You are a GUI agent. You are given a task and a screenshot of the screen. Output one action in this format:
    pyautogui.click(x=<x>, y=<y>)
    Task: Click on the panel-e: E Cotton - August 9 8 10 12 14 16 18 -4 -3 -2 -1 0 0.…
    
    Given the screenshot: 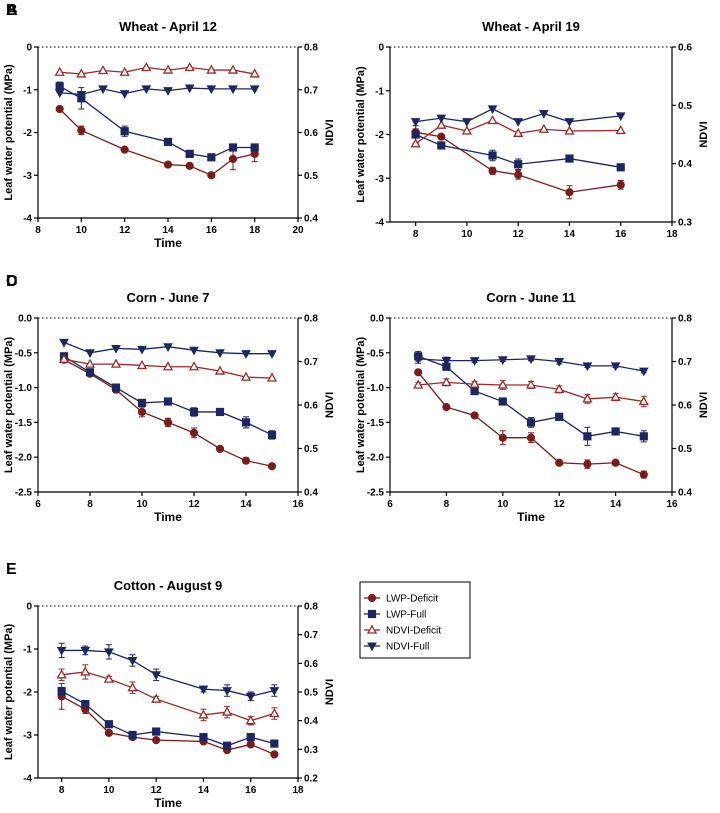 What is the action you would take?
    pyautogui.click(x=169, y=685)
    